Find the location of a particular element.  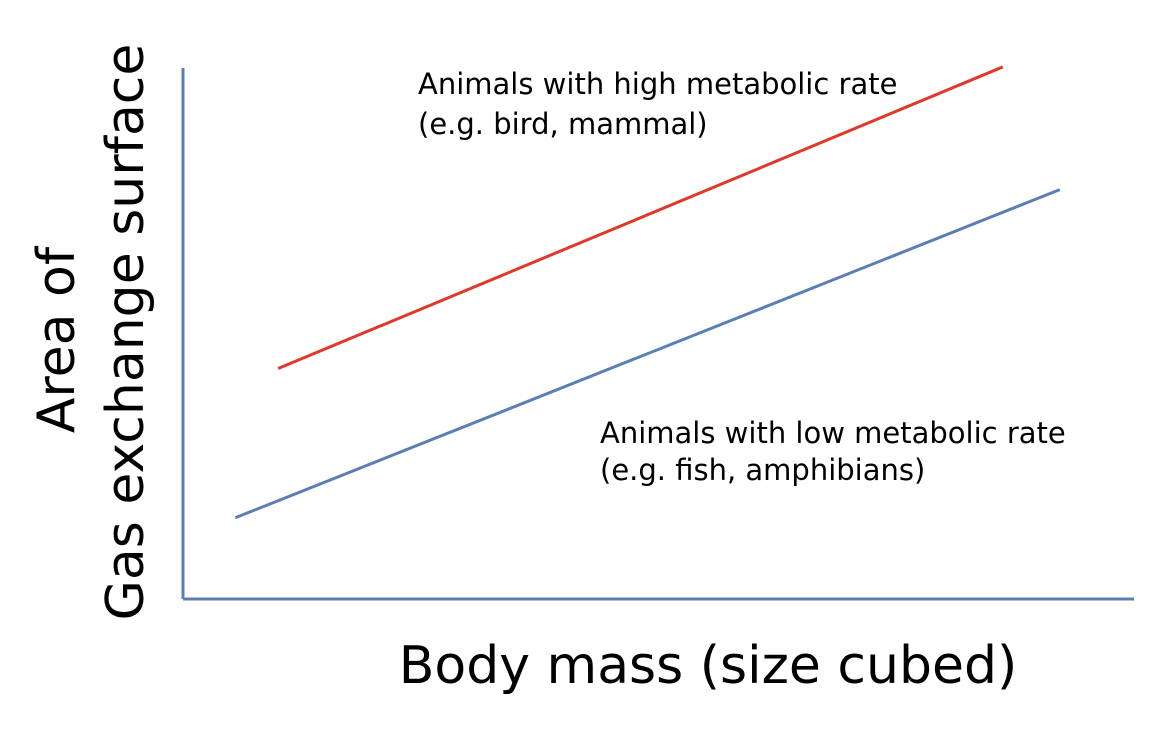

annotation-high-line1: Animals with high metabolic rate is located at coordinates (657, 84).